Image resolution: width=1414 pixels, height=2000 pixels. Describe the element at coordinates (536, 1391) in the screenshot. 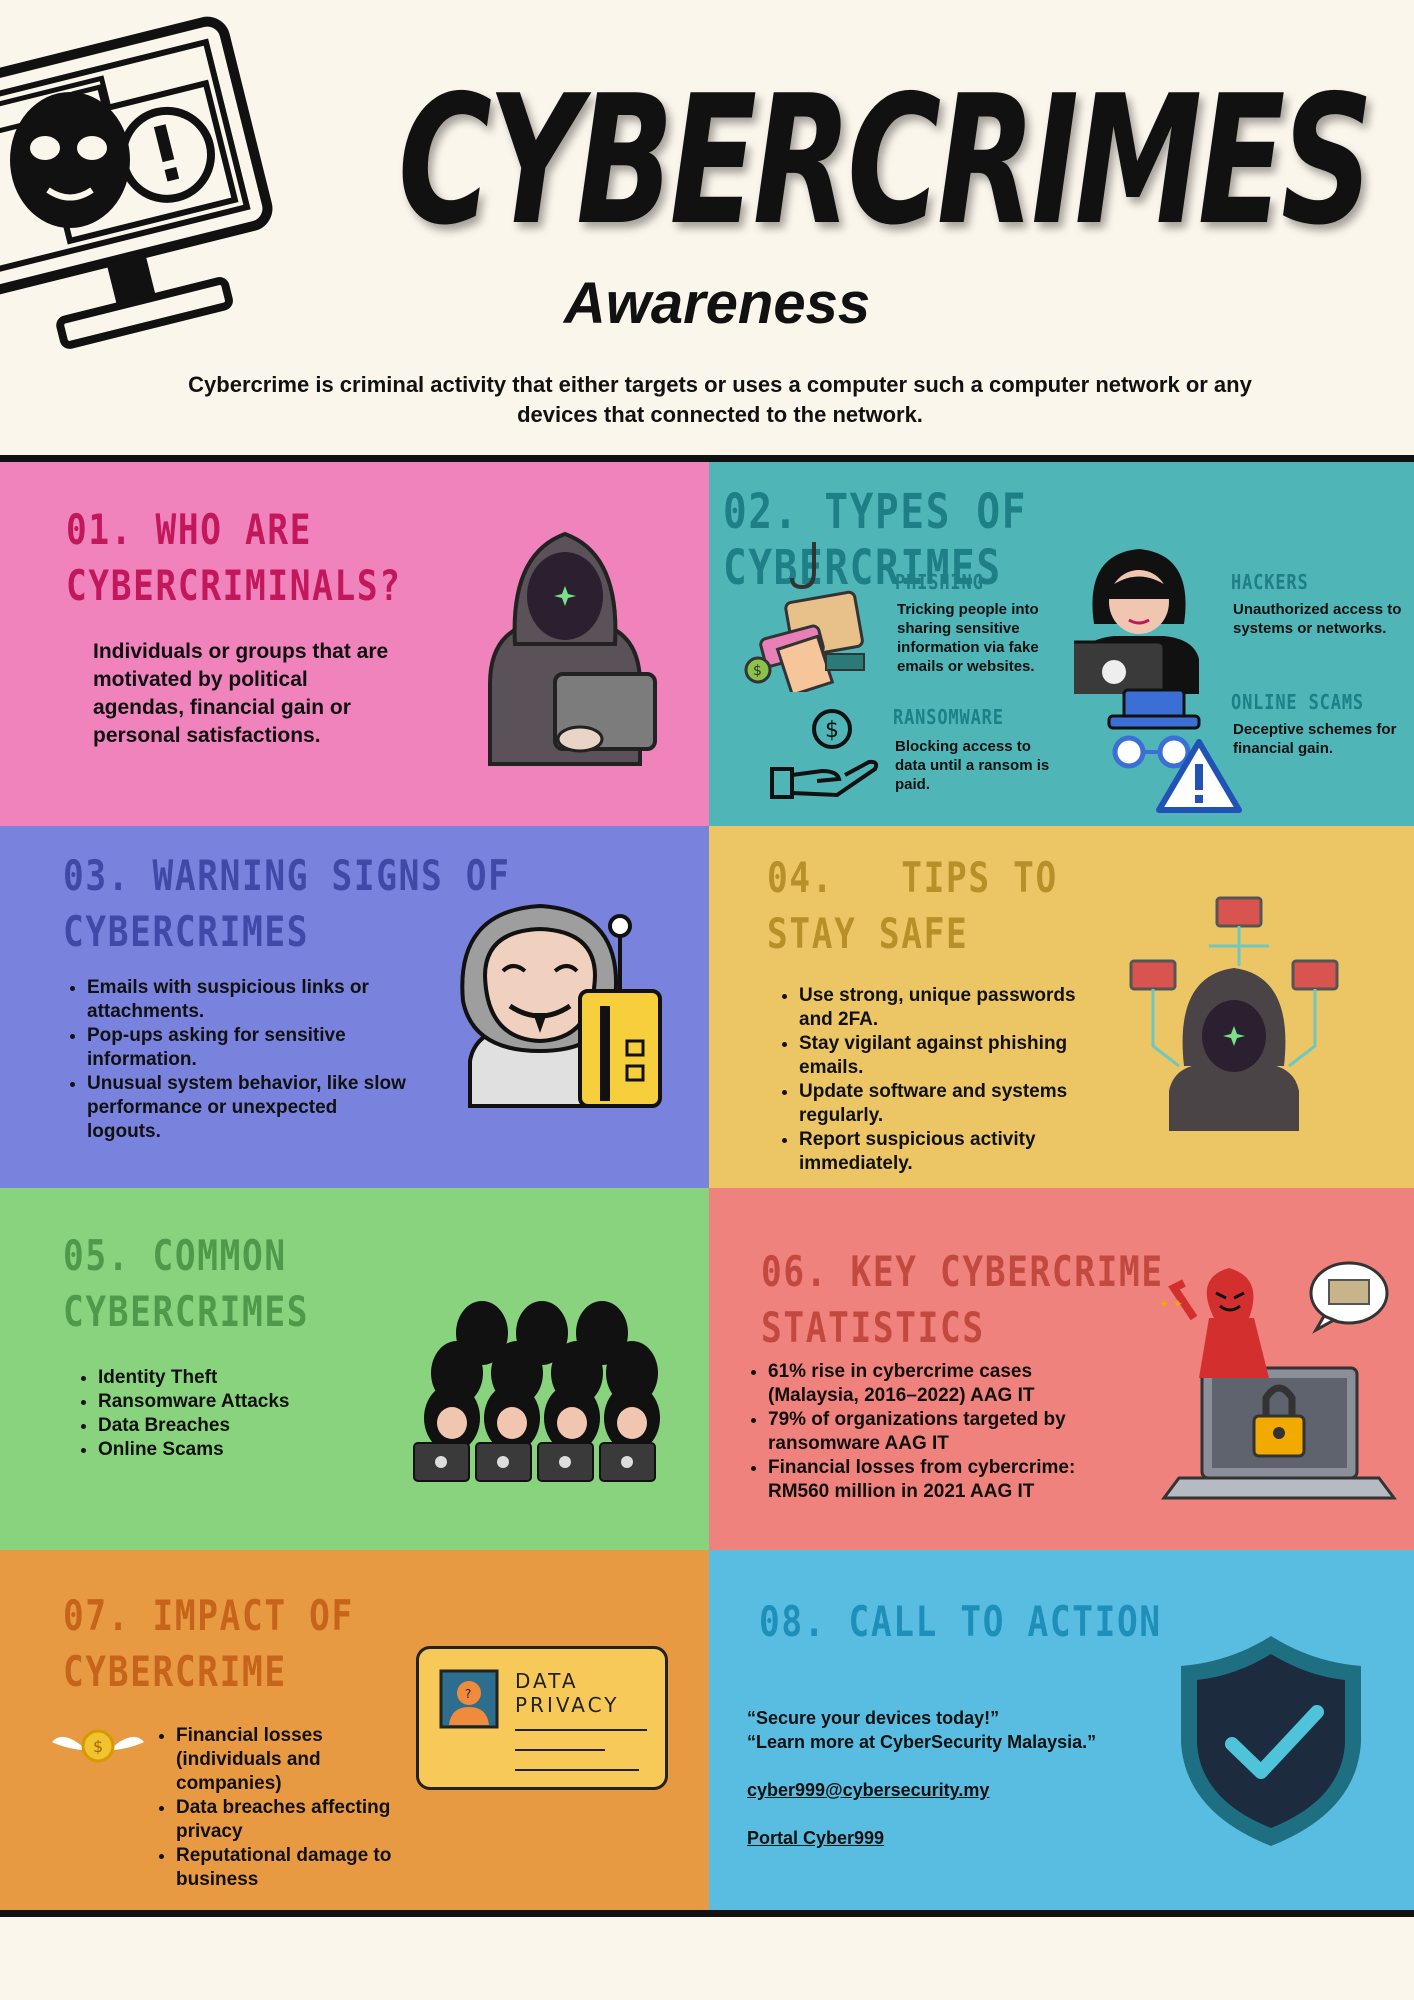

I see `hacker-group-icon` at that location.